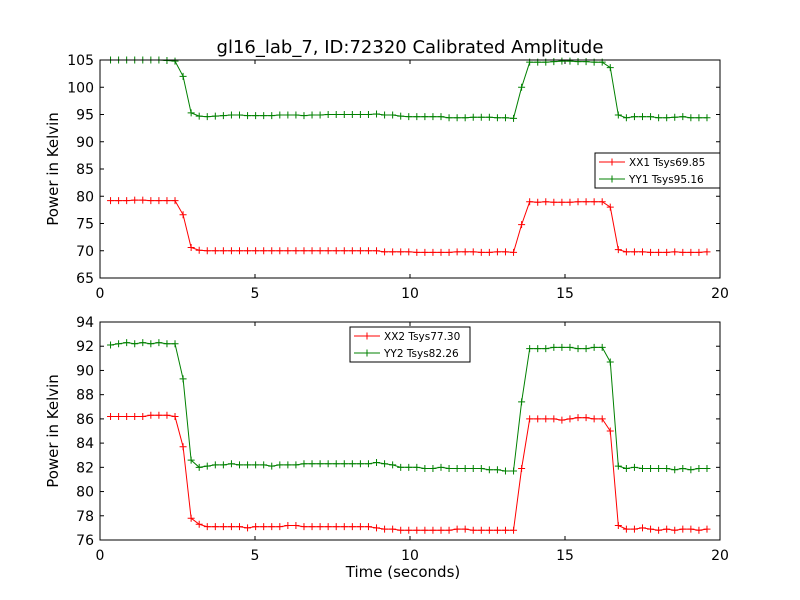 The height and width of the screenshot is (600, 800). I want to click on y-tick-label: 90, so click(85, 371).